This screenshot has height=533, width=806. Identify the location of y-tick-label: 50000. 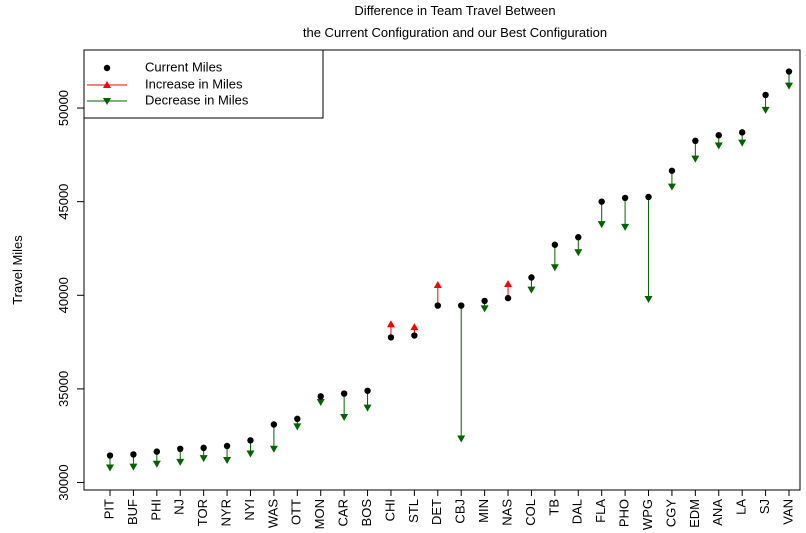
(63, 108).